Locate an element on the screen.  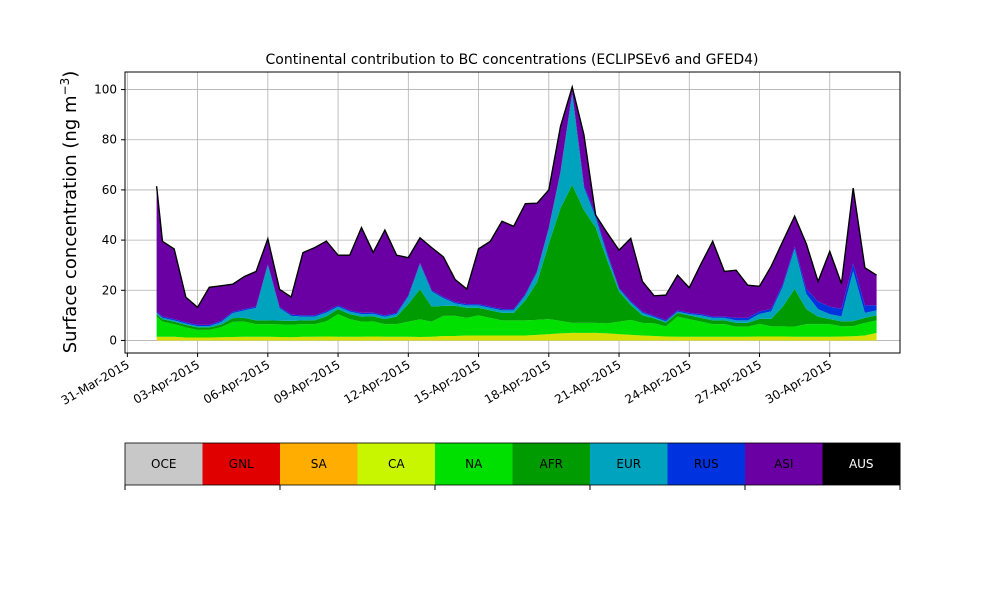
colorbar-label-eur: EUR is located at coordinates (628, 464).